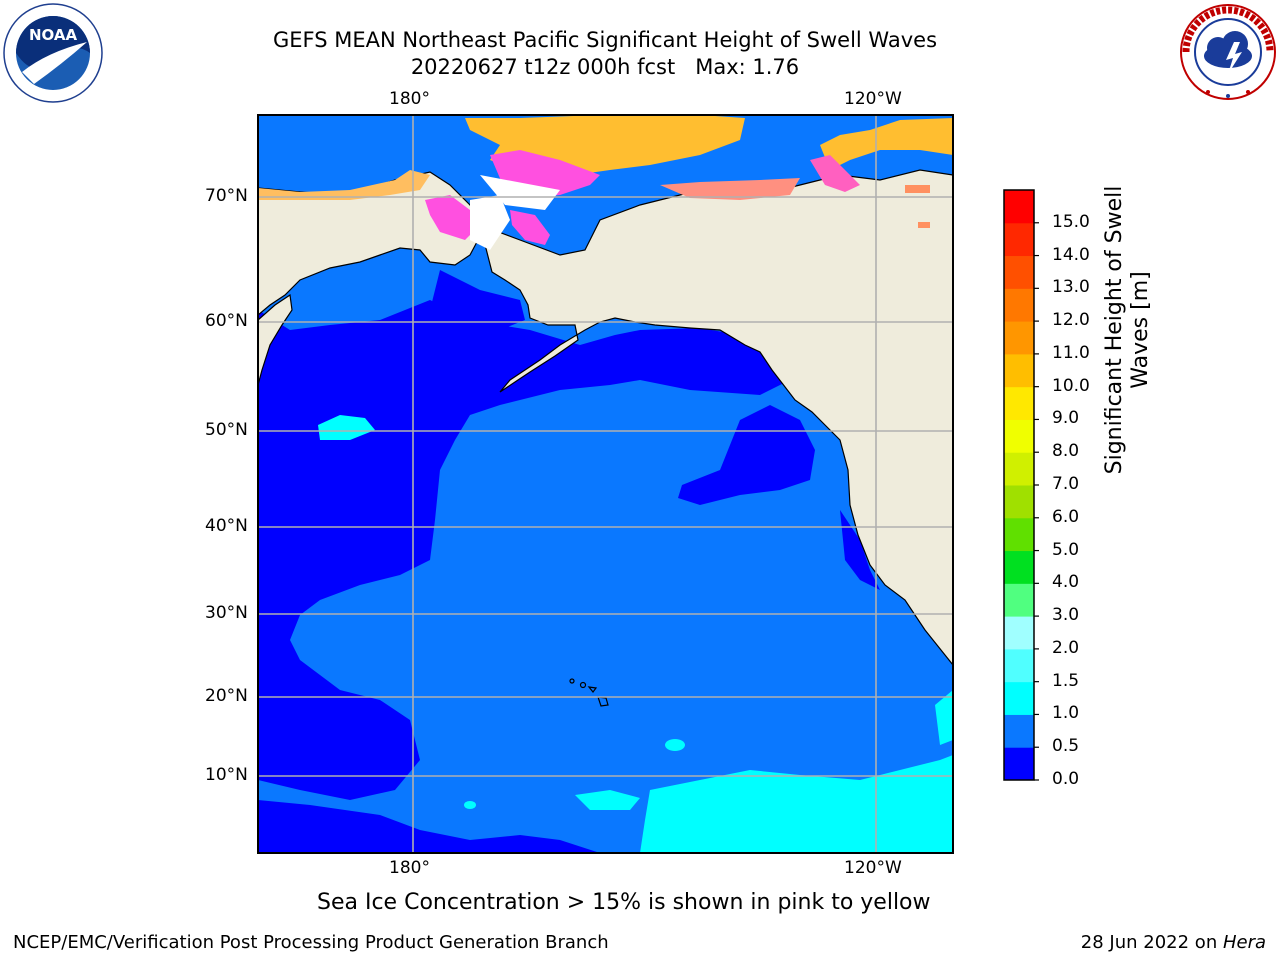 Image resolution: width=1280 pixels, height=960 pixels. What do you see at coordinates (226, 321) in the screenshot?
I see `lat-label: 60°N` at bounding box center [226, 321].